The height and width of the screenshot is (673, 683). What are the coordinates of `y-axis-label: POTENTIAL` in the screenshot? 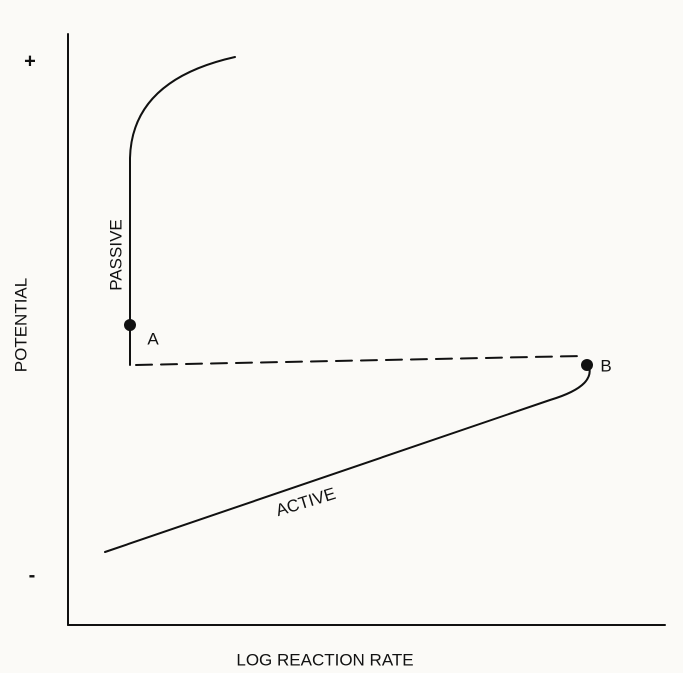 It's located at (20, 325).